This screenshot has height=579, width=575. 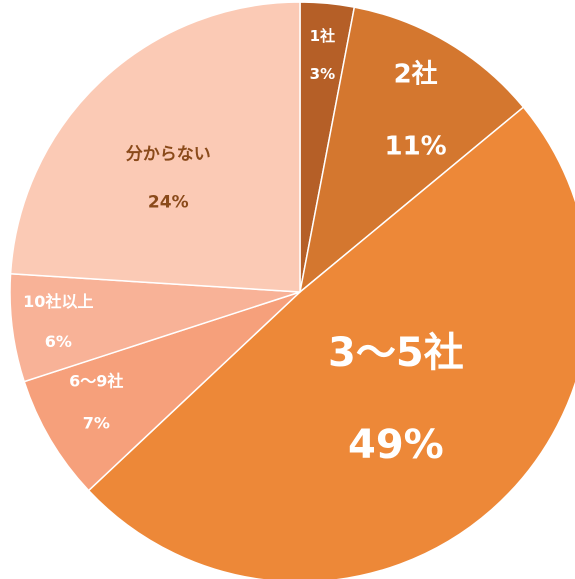 What do you see at coordinates (416, 147) in the screenshot?
I see `slice-2-value-label: 11%` at bounding box center [416, 147].